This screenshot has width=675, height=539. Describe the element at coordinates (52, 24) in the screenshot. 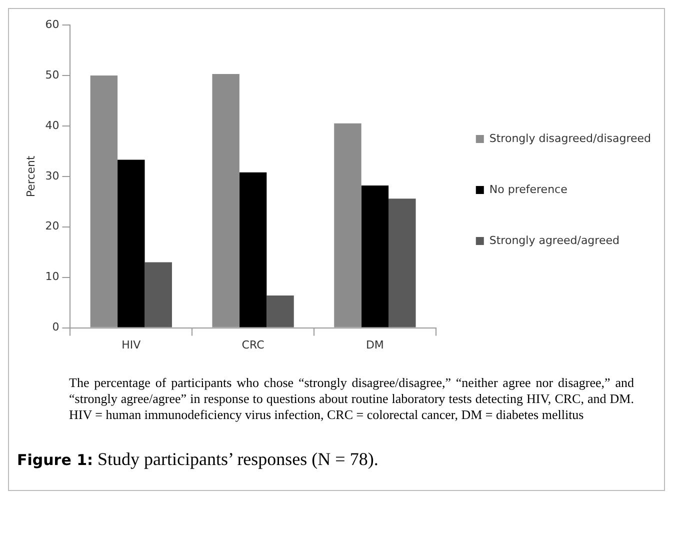

I see `y-tick-label: 60` at that location.